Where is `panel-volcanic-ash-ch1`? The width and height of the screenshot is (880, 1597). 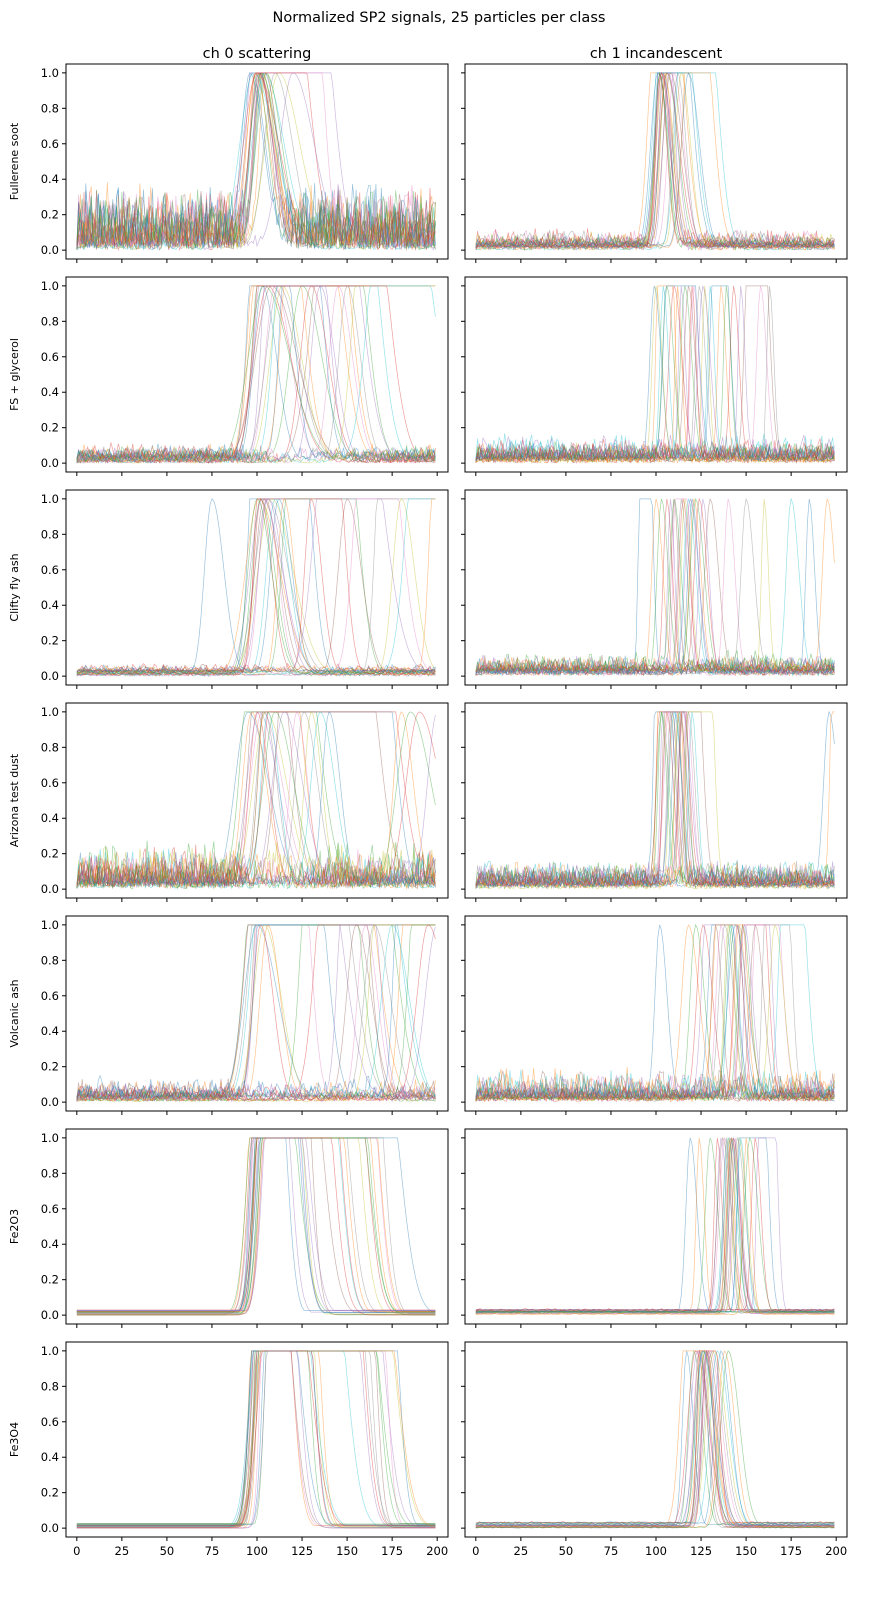
panel-volcanic-ash-ch1 is located at coordinates (654, 1015).